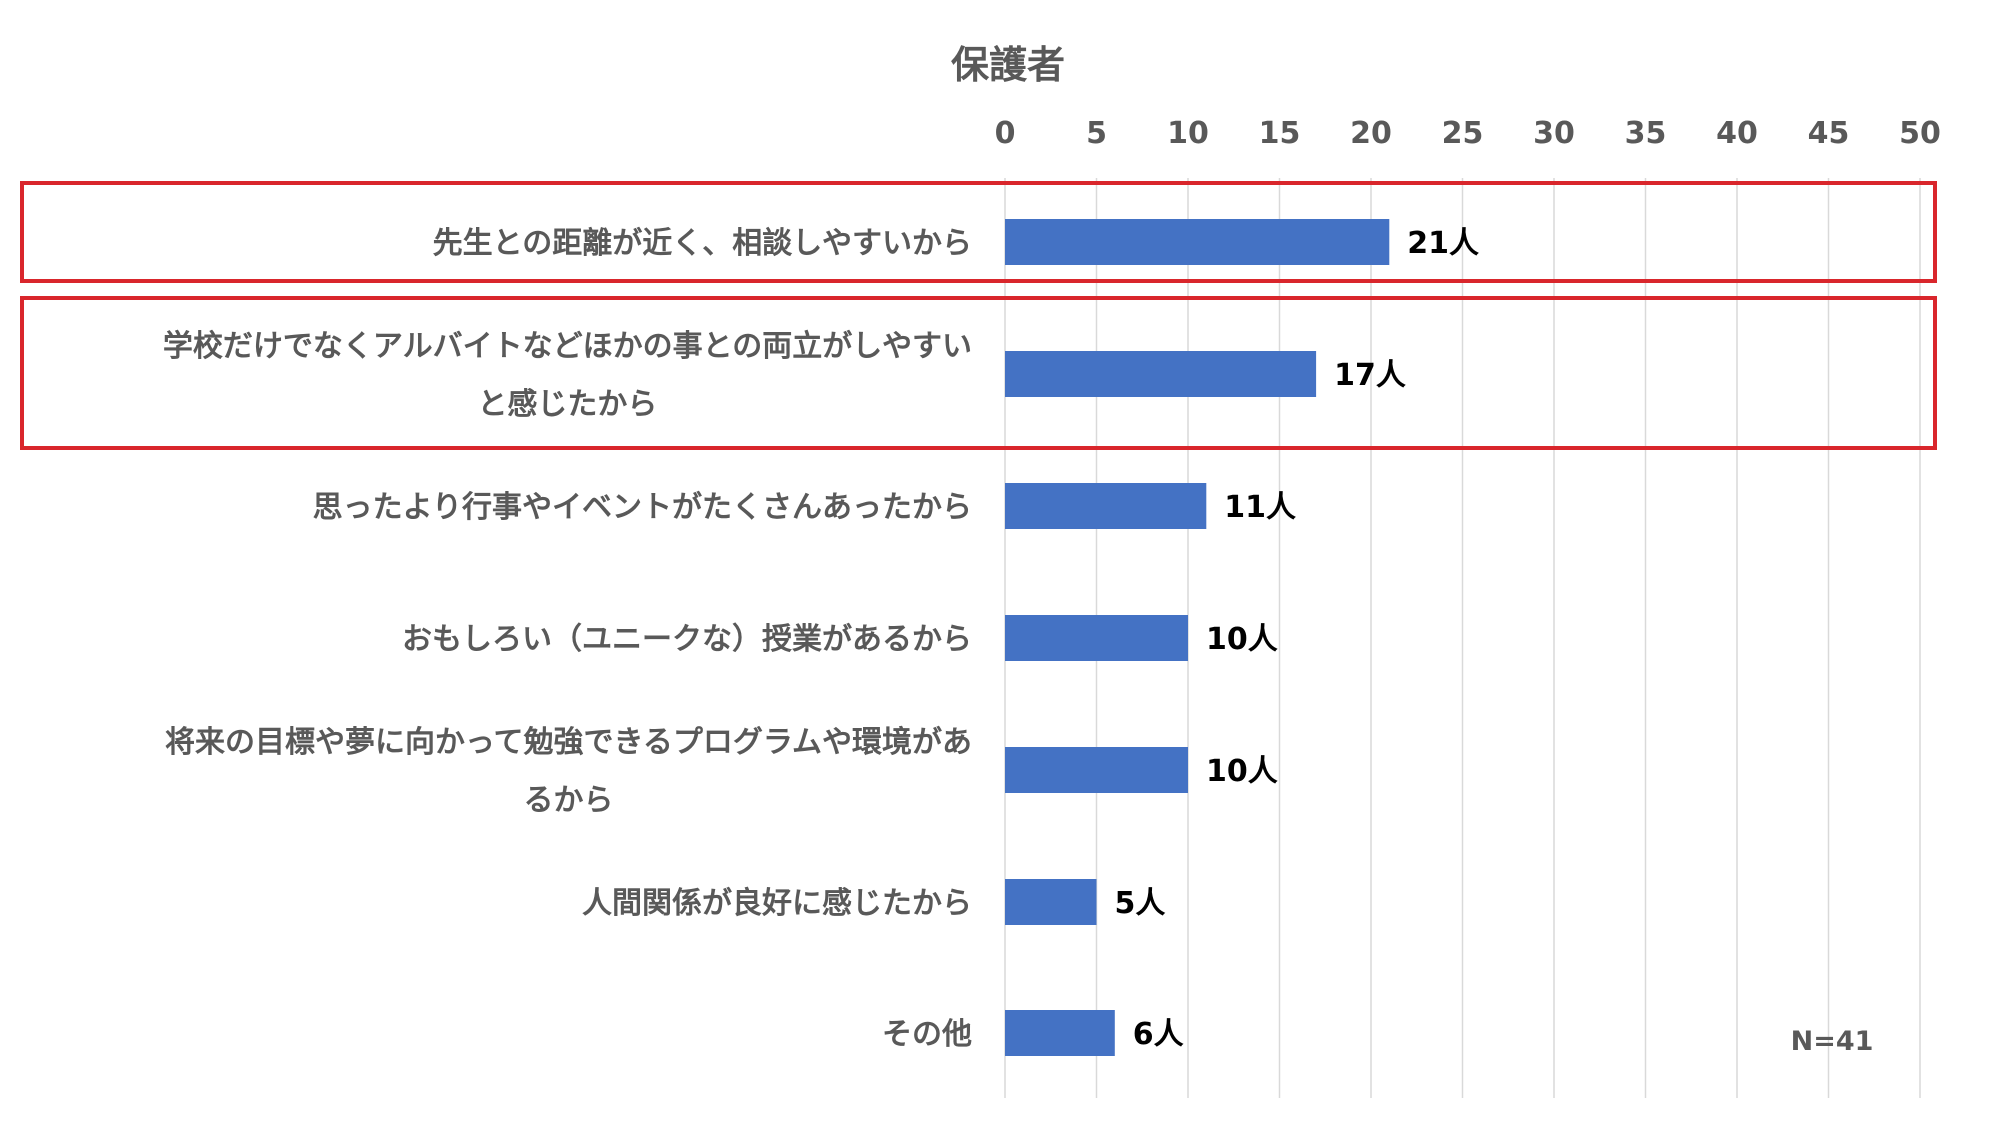 The image size is (2000, 1125). Describe the element at coordinates (1554, 133) in the screenshot. I see `x-tick-label: 30` at that location.